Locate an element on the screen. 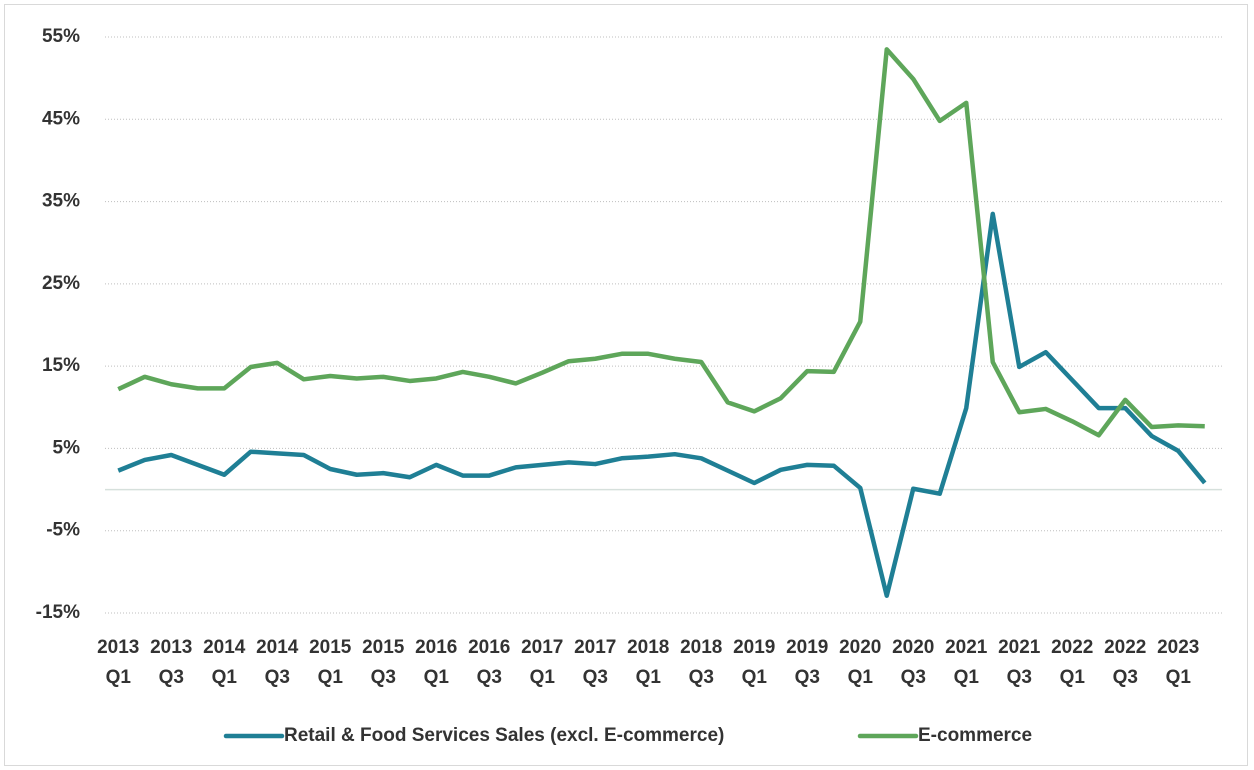 The height and width of the screenshot is (770, 1254). x-tick-label: 2020 Q1 is located at coordinates (860, 662).